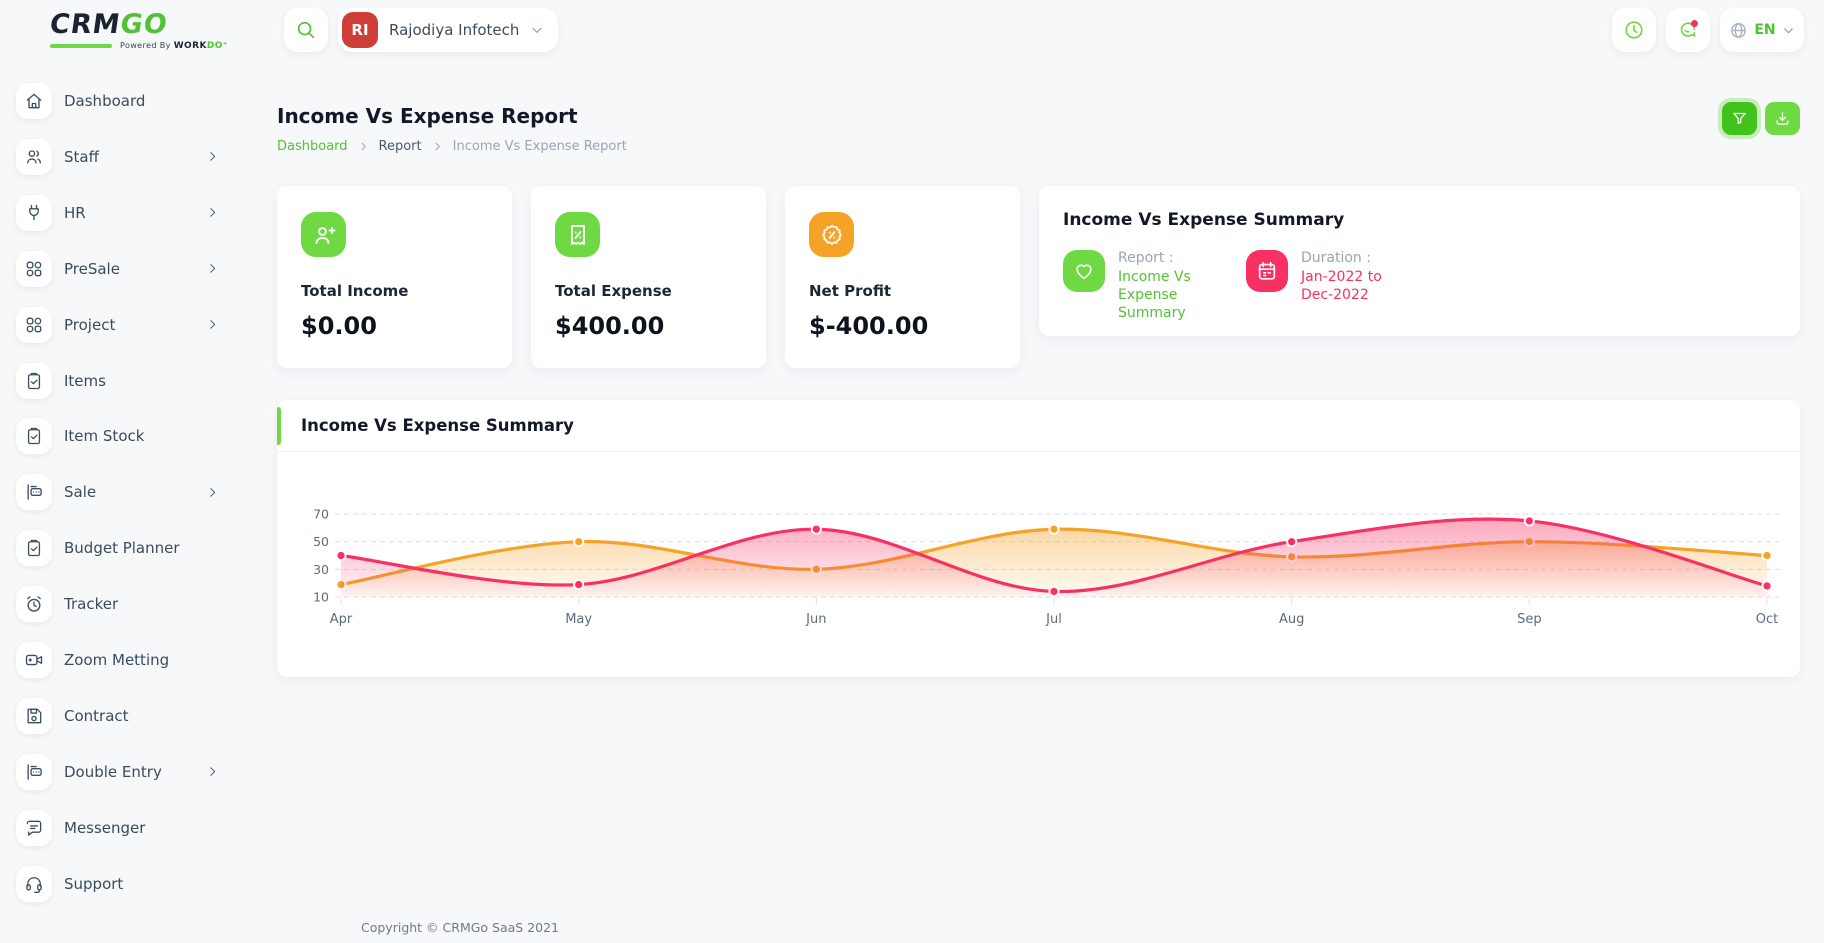  I want to click on page-title: Income Vs Expense Report, so click(427, 116).